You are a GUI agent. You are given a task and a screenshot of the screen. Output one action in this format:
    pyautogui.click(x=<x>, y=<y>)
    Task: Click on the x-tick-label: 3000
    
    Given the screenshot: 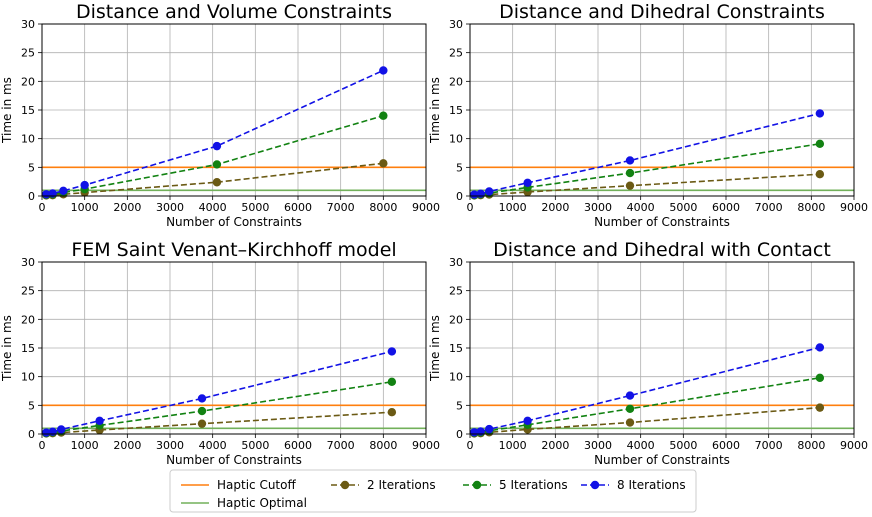 What is the action you would take?
    pyautogui.click(x=170, y=445)
    